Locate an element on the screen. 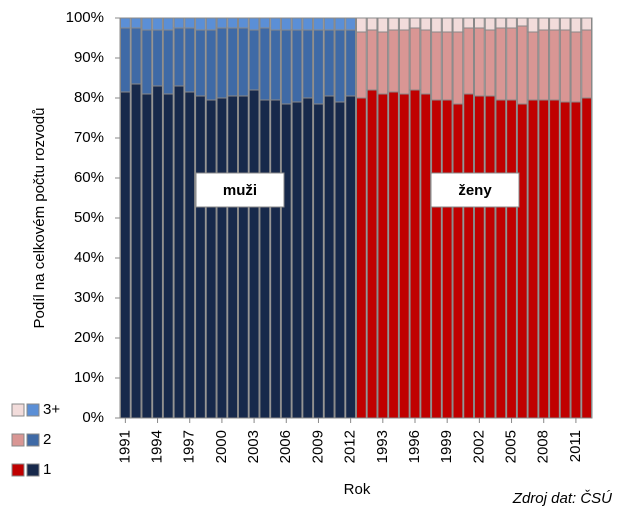 Image resolution: width=619 pixels, height=513 pixels. x-tick-label: 1996 is located at coordinates (414, 446).